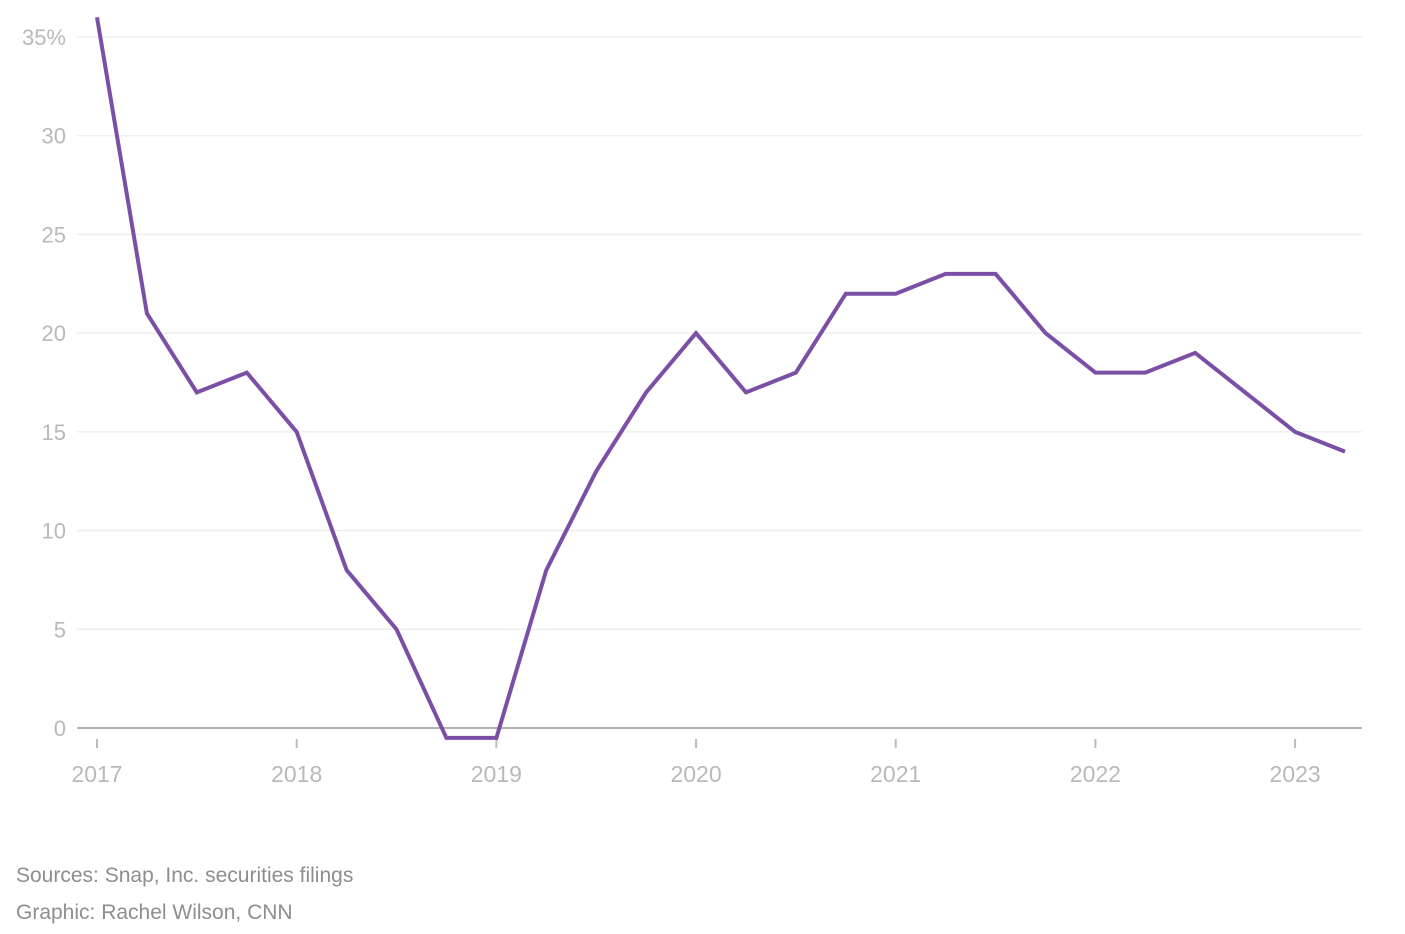 The height and width of the screenshot is (934, 1405). Describe the element at coordinates (54, 333) in the screenshot. I see `y-axis-label: 20` at that location.